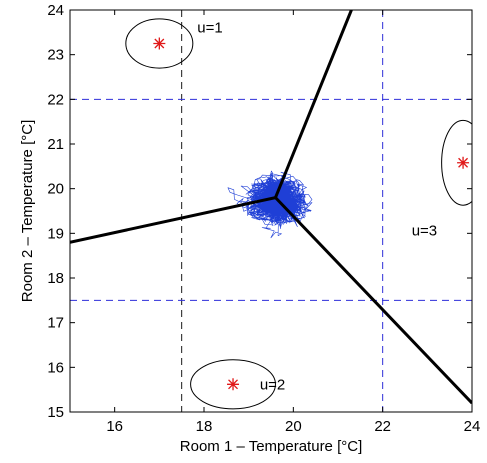 This screenshot has height=463, width=487. I want to click on x-tick-label: 18, so click(204, 426).